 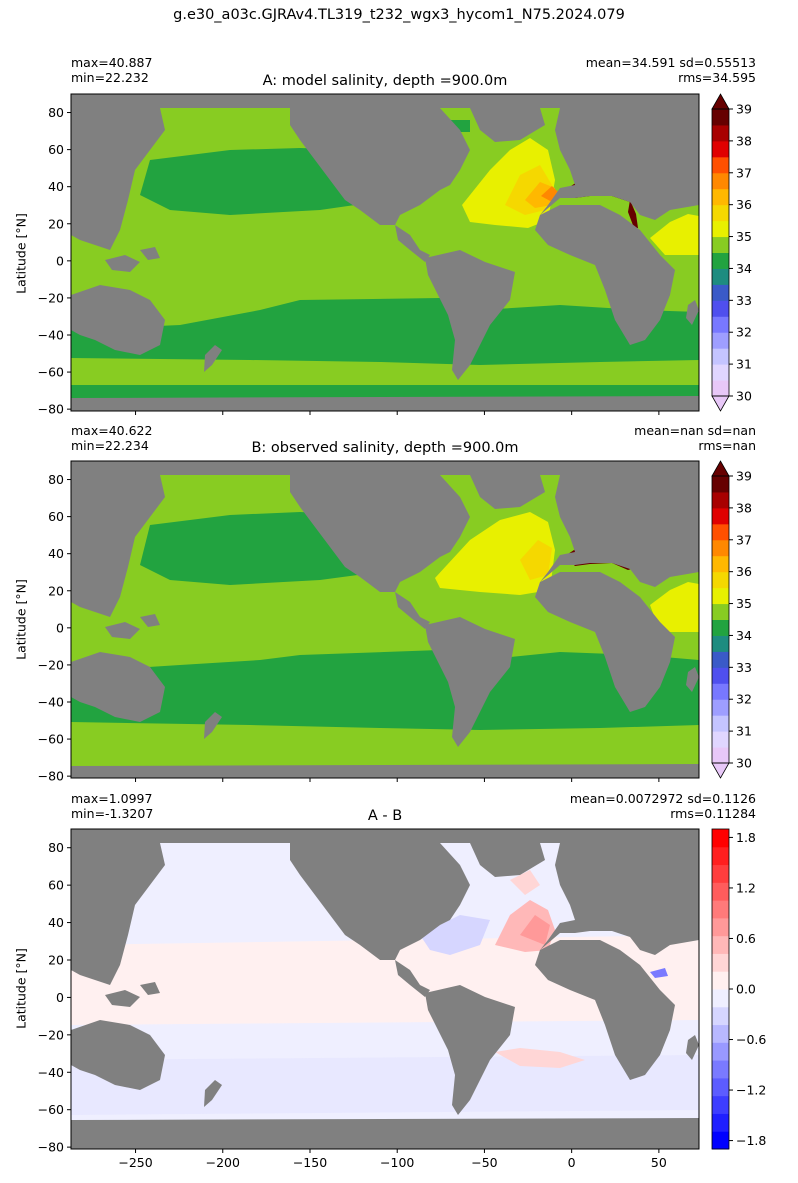 I want to click on x-tick-label: 0, so click(x=572, y=1162).